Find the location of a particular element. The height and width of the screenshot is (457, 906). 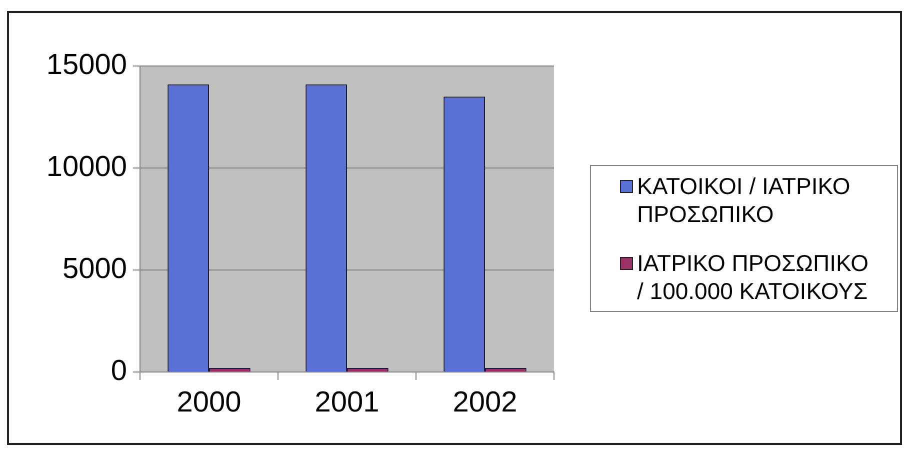

legend-label: ΚΑΤΟΙΚΟΙ / ΙΑΤΡΙΚΟ ΠΡΟΣΩΠΙΚΟ is located at coordinates (744, 200).